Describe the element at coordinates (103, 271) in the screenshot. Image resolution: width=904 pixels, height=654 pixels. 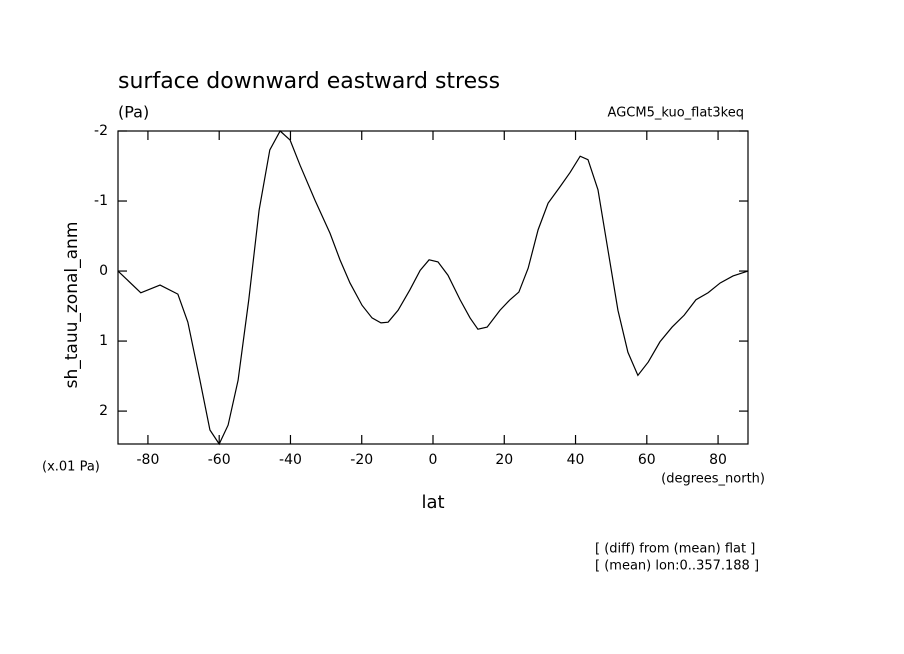
I see `y-tick-label: 0` at that location.